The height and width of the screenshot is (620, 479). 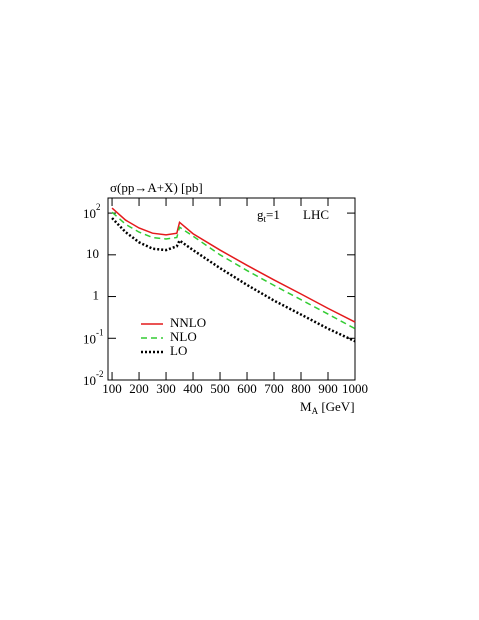 What do you see at coordinates (316, 214) in the screenshot?
I see `annotation: LHC` at bounding box center [316, 214].